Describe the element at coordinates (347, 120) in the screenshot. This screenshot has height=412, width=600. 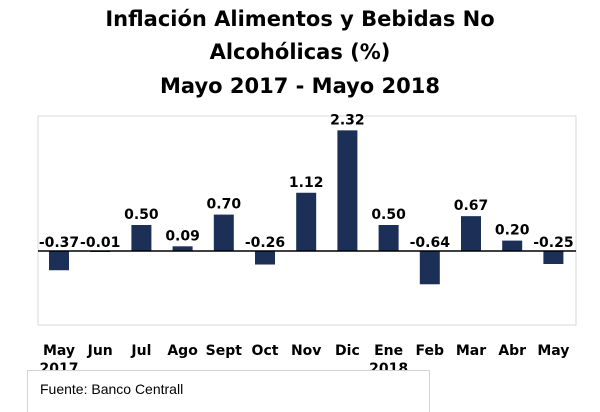
I see `data-label-7: 2.32` at that location.